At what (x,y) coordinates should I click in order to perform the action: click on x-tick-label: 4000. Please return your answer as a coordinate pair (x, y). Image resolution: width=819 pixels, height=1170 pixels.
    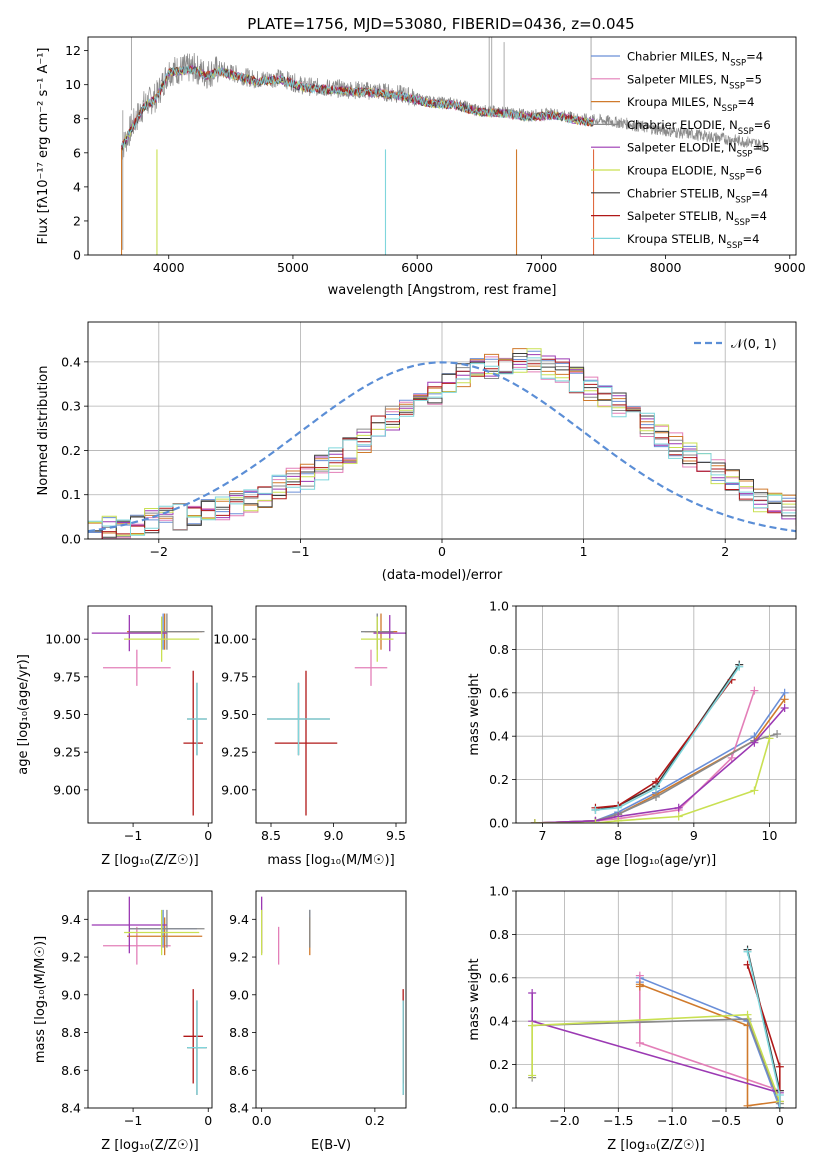
    Looking at the image, I should click on (169, 267).